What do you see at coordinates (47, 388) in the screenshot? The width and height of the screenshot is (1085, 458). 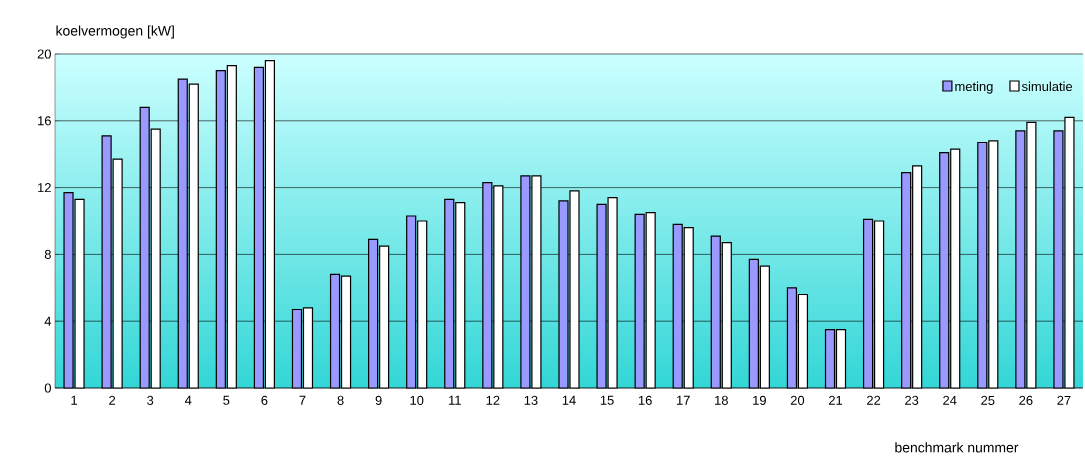 I see `y-tick-label: 0` at bounding box center [47, 388].